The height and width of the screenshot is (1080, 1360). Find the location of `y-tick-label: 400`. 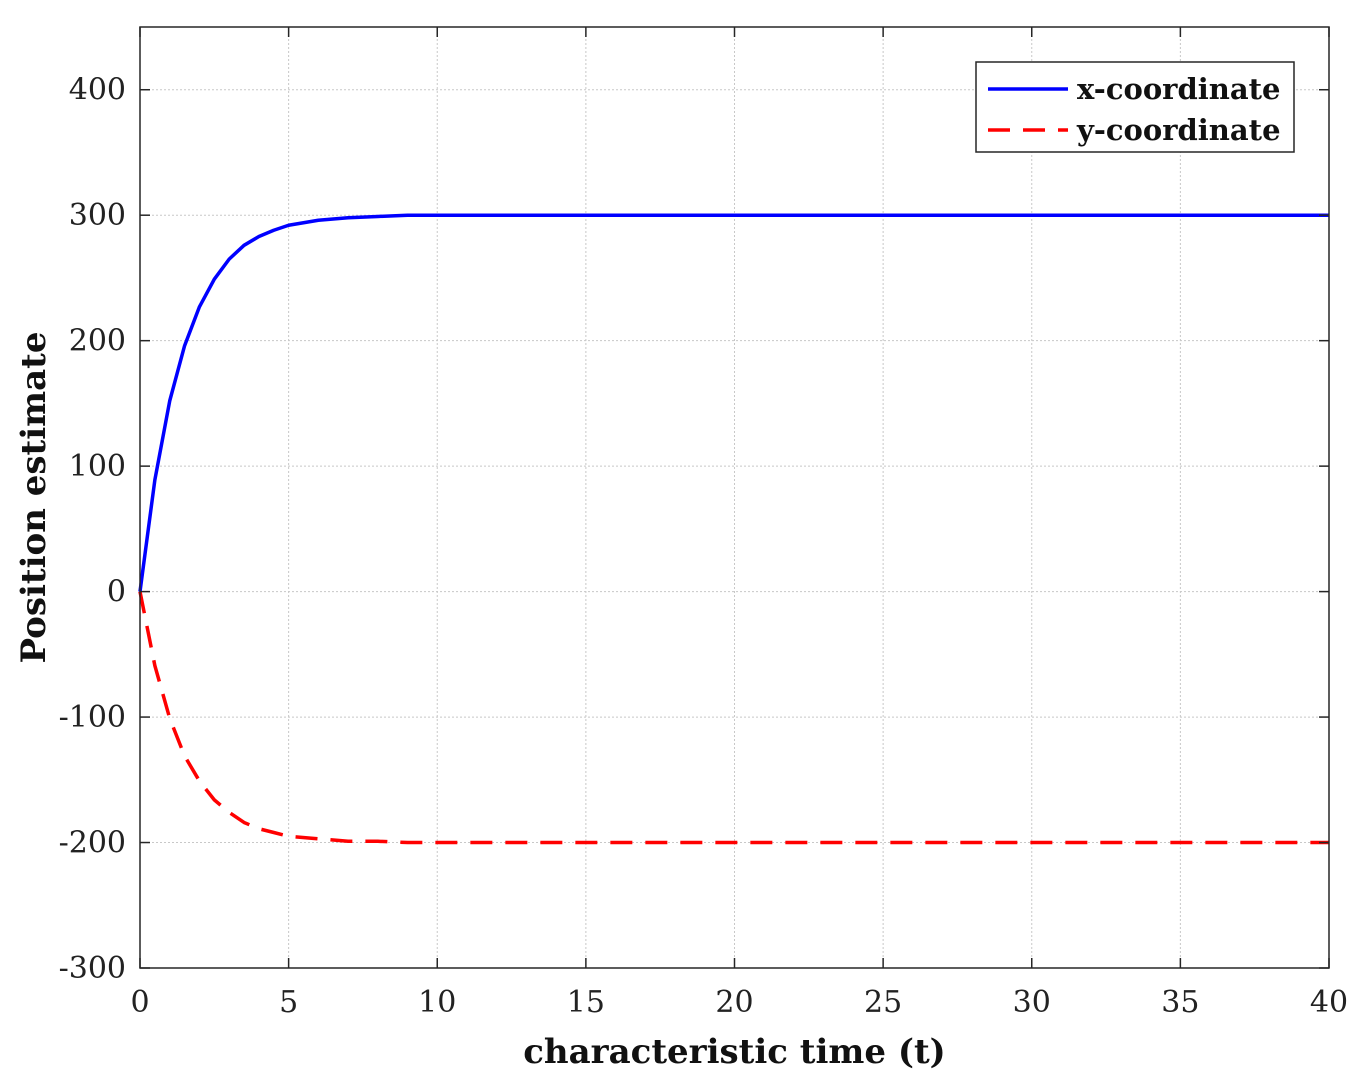

y-tick-label: 400 is located at coordinates (97, 90).